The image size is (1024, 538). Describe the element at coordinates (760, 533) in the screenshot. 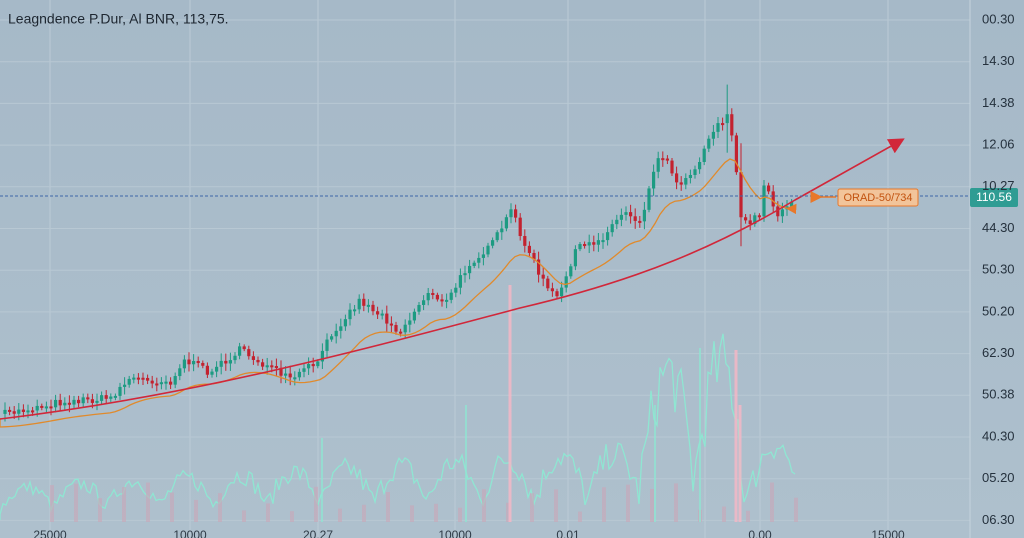

I see `time-axis-label: 0.00` at that location.